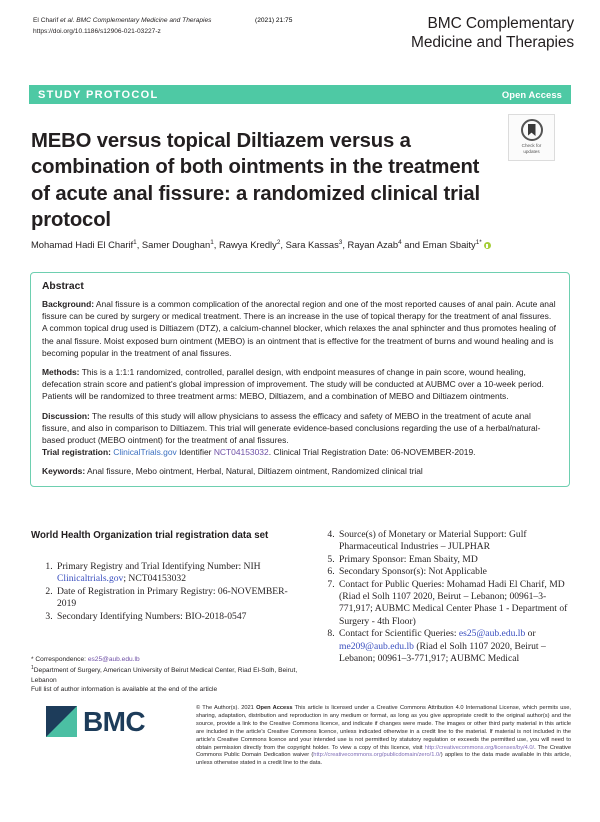 Image resolution: width=600 pixels, height=822 pixels. I want to click on abstract-section-label: Discussion:, so click(66, 415).